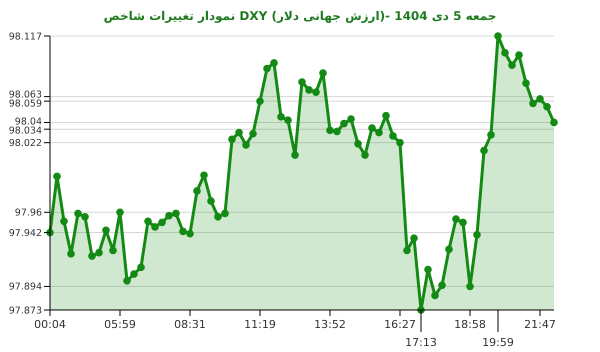 This screenshot has height=352, width=600. Describe the element at coordinates (25, 36) in the screenshot. I see `y-tick-label: 98.117` at that location.